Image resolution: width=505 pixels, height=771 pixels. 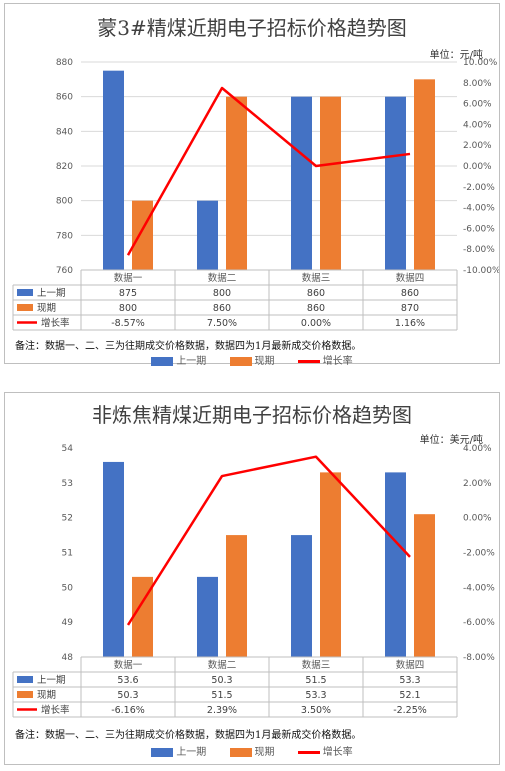 What do you see at coordinates (410, 710) in the screenshot?
I see `table-cell-rate: -2.25%` at bounding box center [410, 710].